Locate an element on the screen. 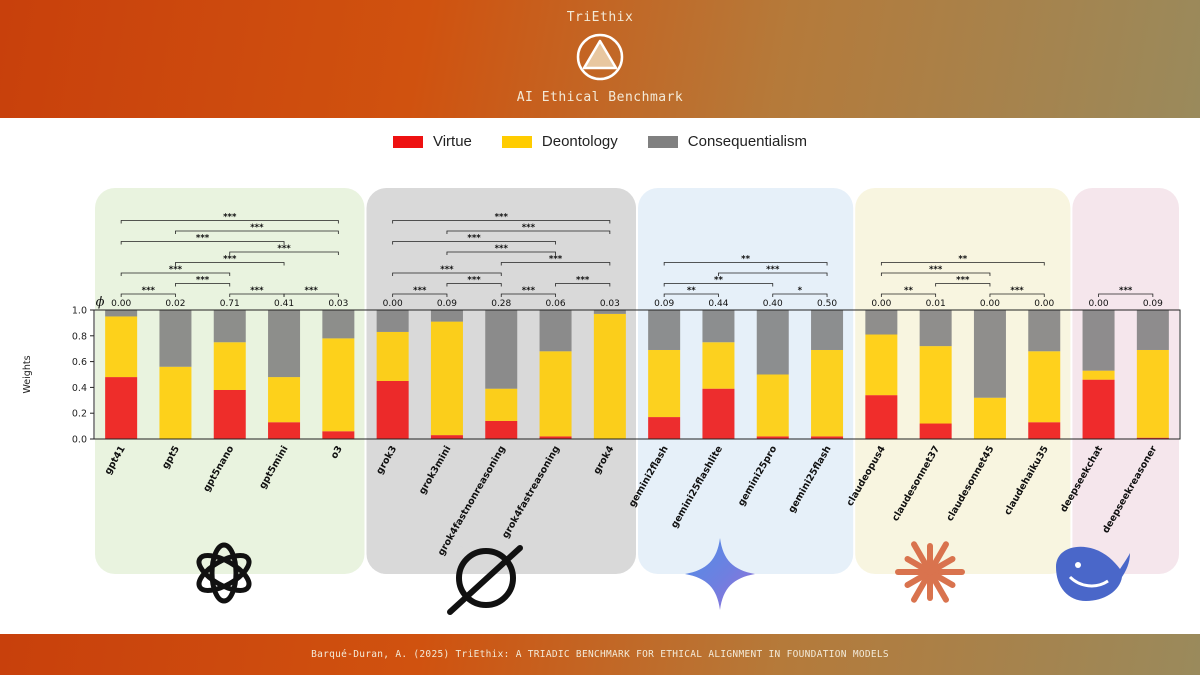 Image resolution: width=1200 pixels, height=675 pixels. phi-value: 0.03 is located at coordinates (610, 304).